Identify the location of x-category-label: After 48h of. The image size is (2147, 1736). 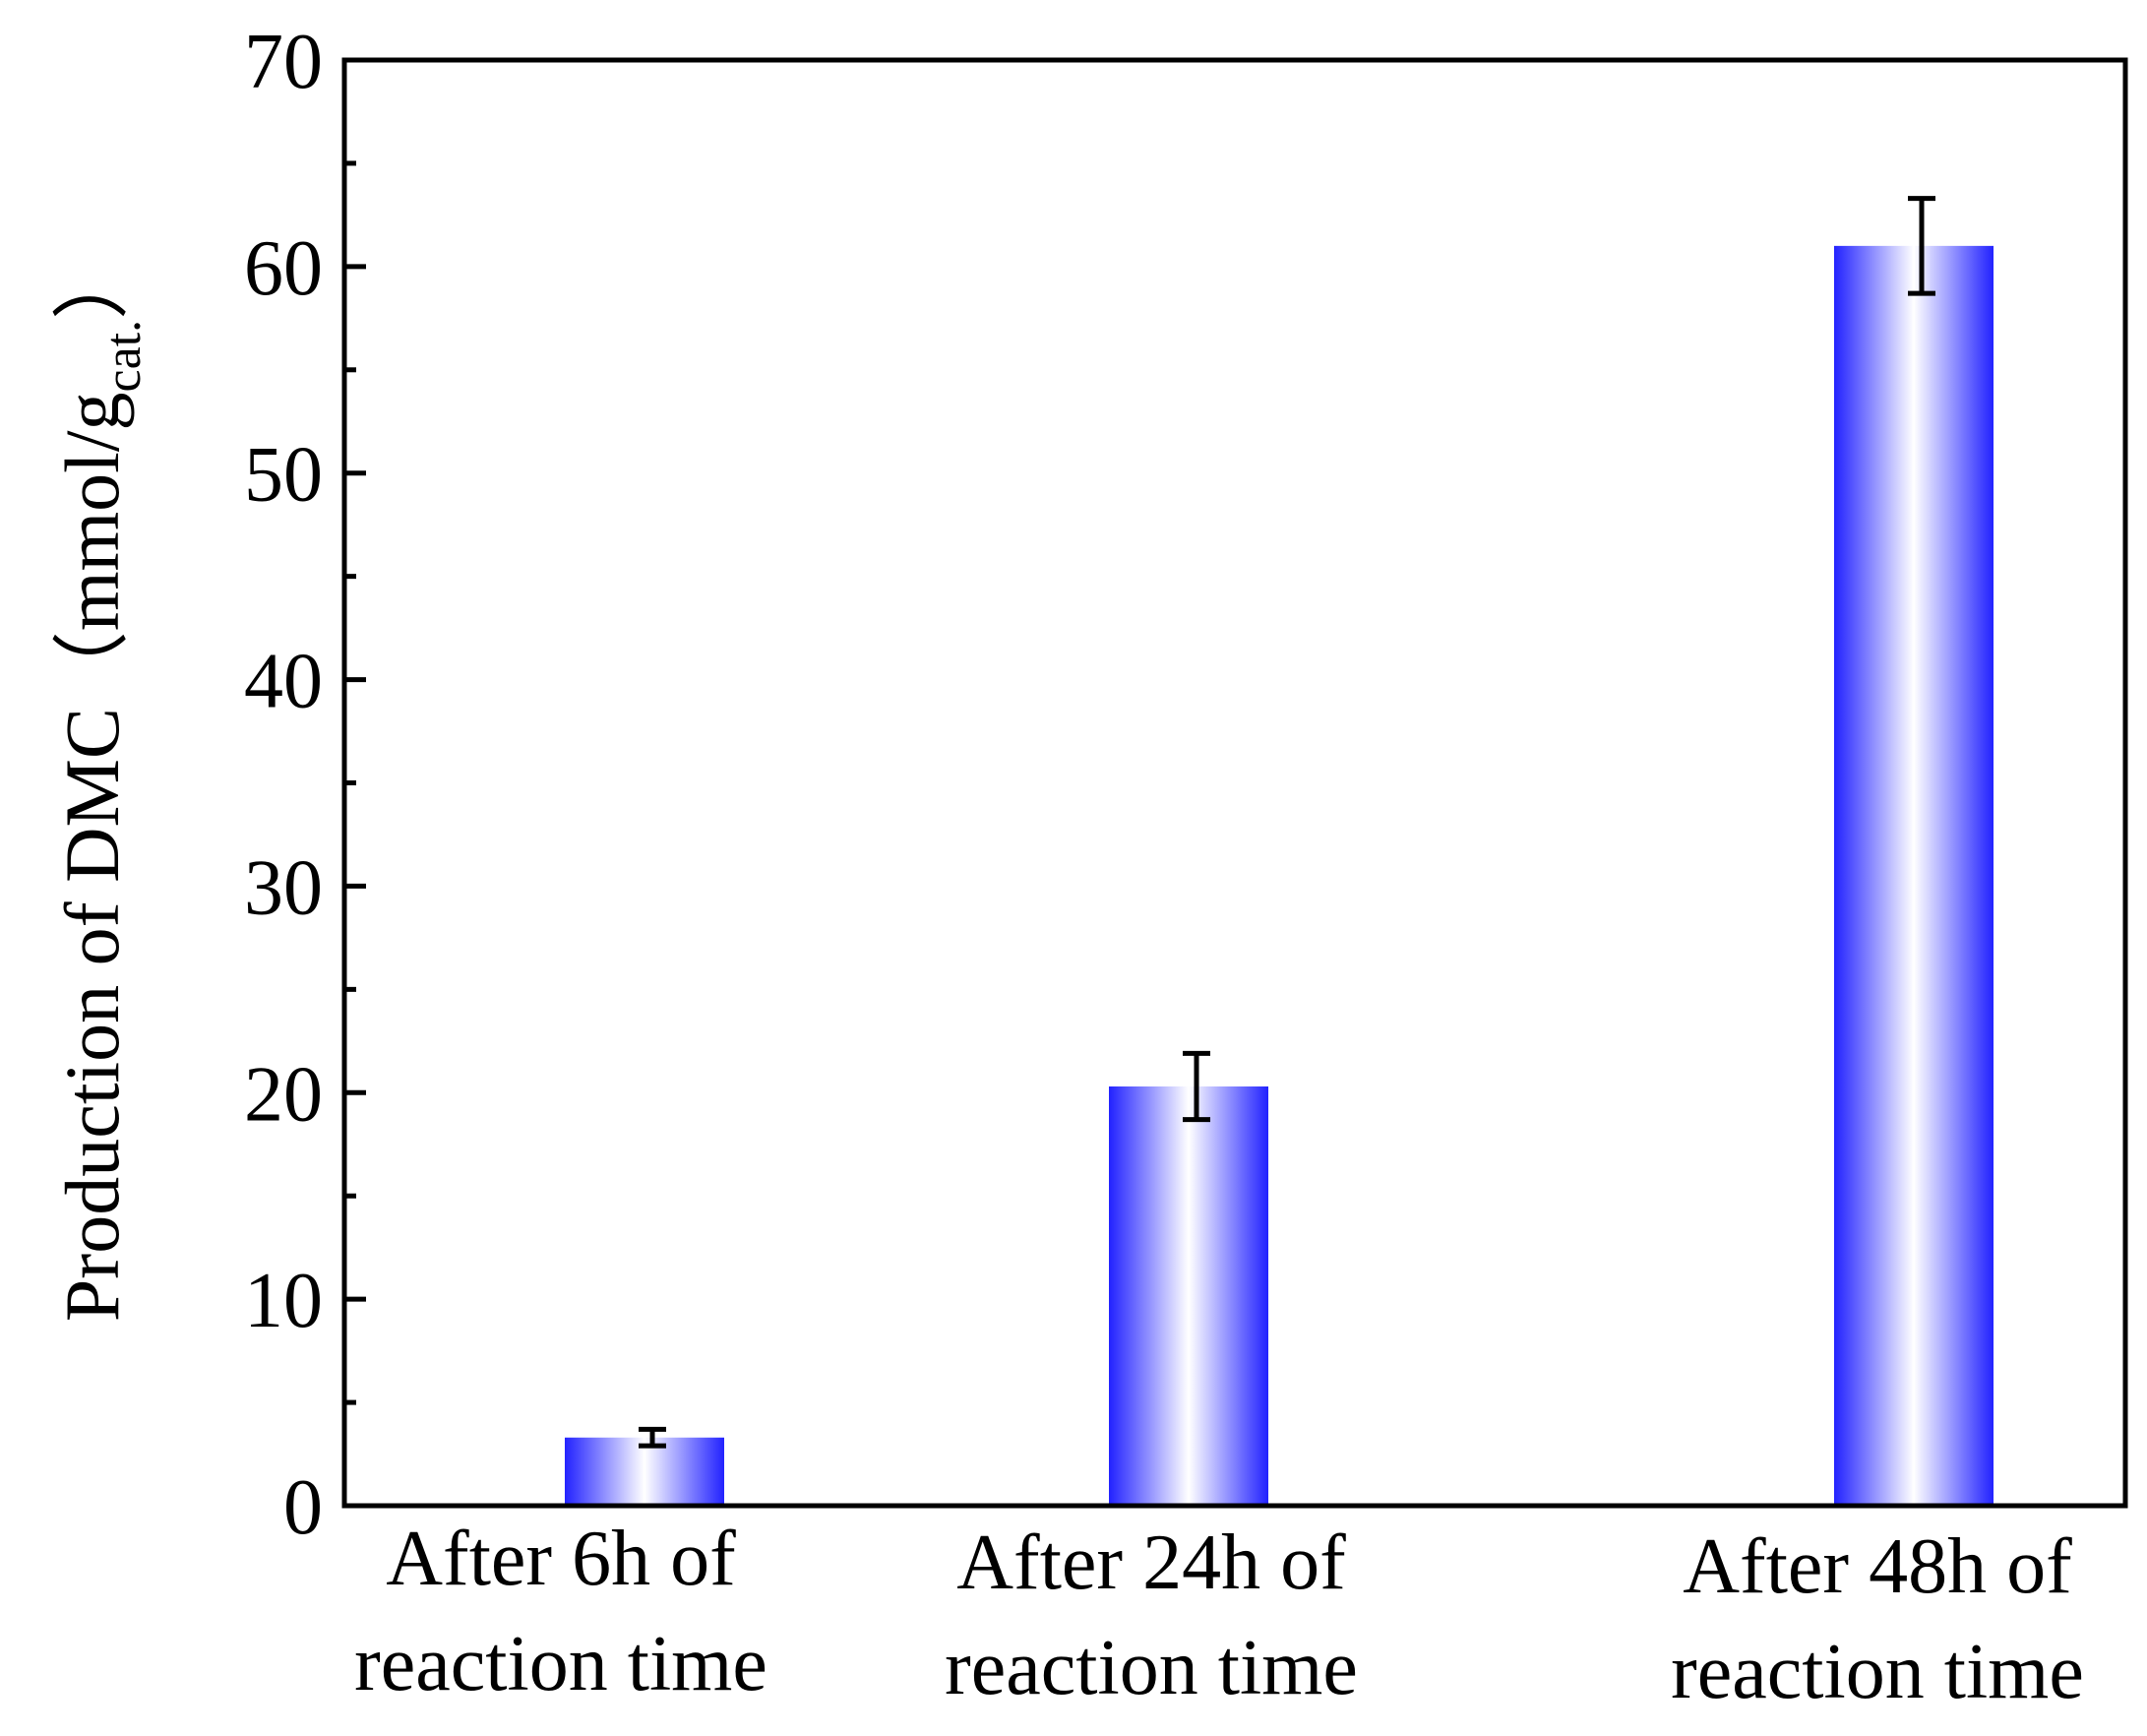
(1878, 1566).